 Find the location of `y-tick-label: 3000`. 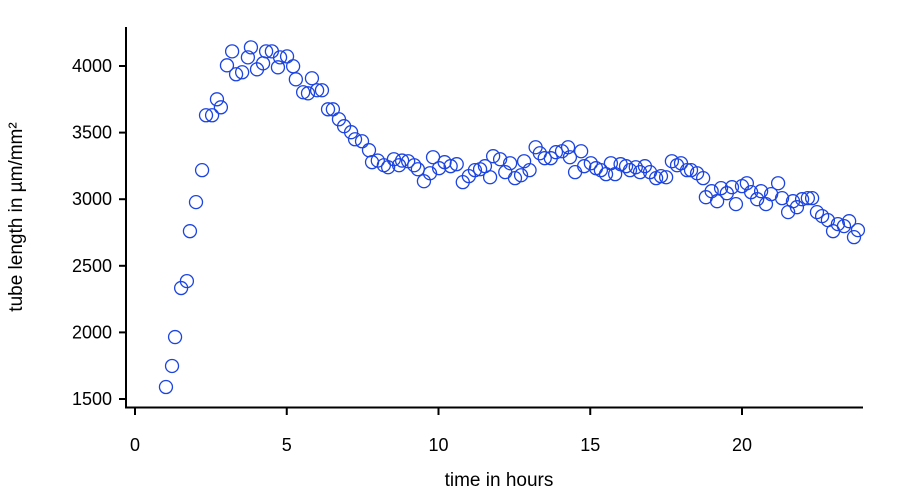

y-tick-label: 3000 is located at coordinates (92, 199).